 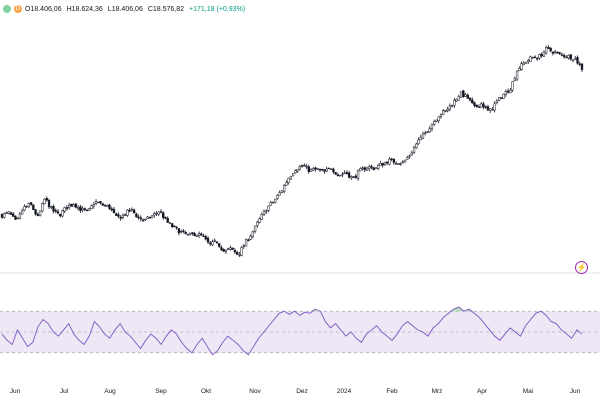 I want to click on time-axis-tick: Nov, so click(x=255, y=391).